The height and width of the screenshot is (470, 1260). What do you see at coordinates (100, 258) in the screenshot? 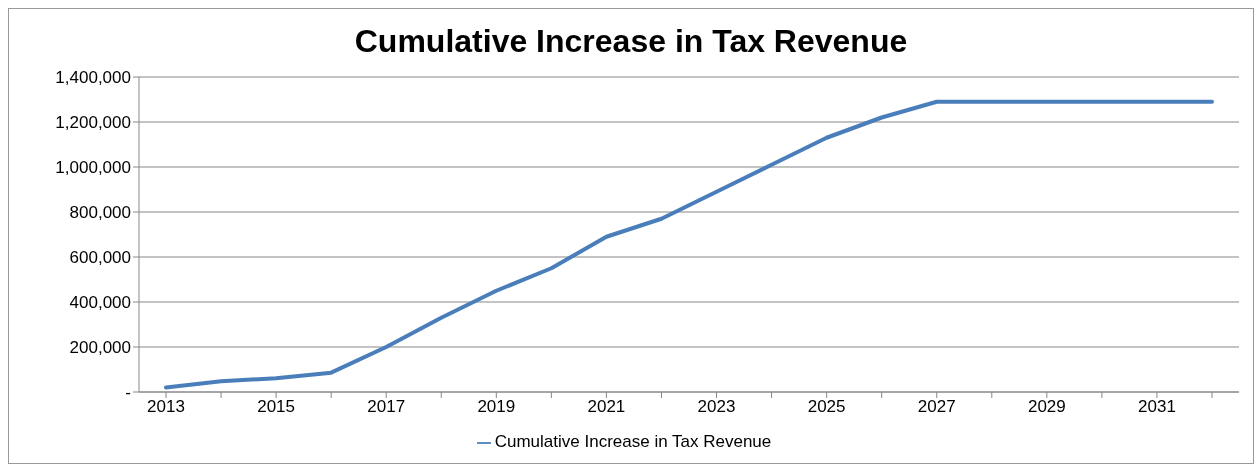
I see `y-tick-label: 600,000` at bounding box center [100, 258].